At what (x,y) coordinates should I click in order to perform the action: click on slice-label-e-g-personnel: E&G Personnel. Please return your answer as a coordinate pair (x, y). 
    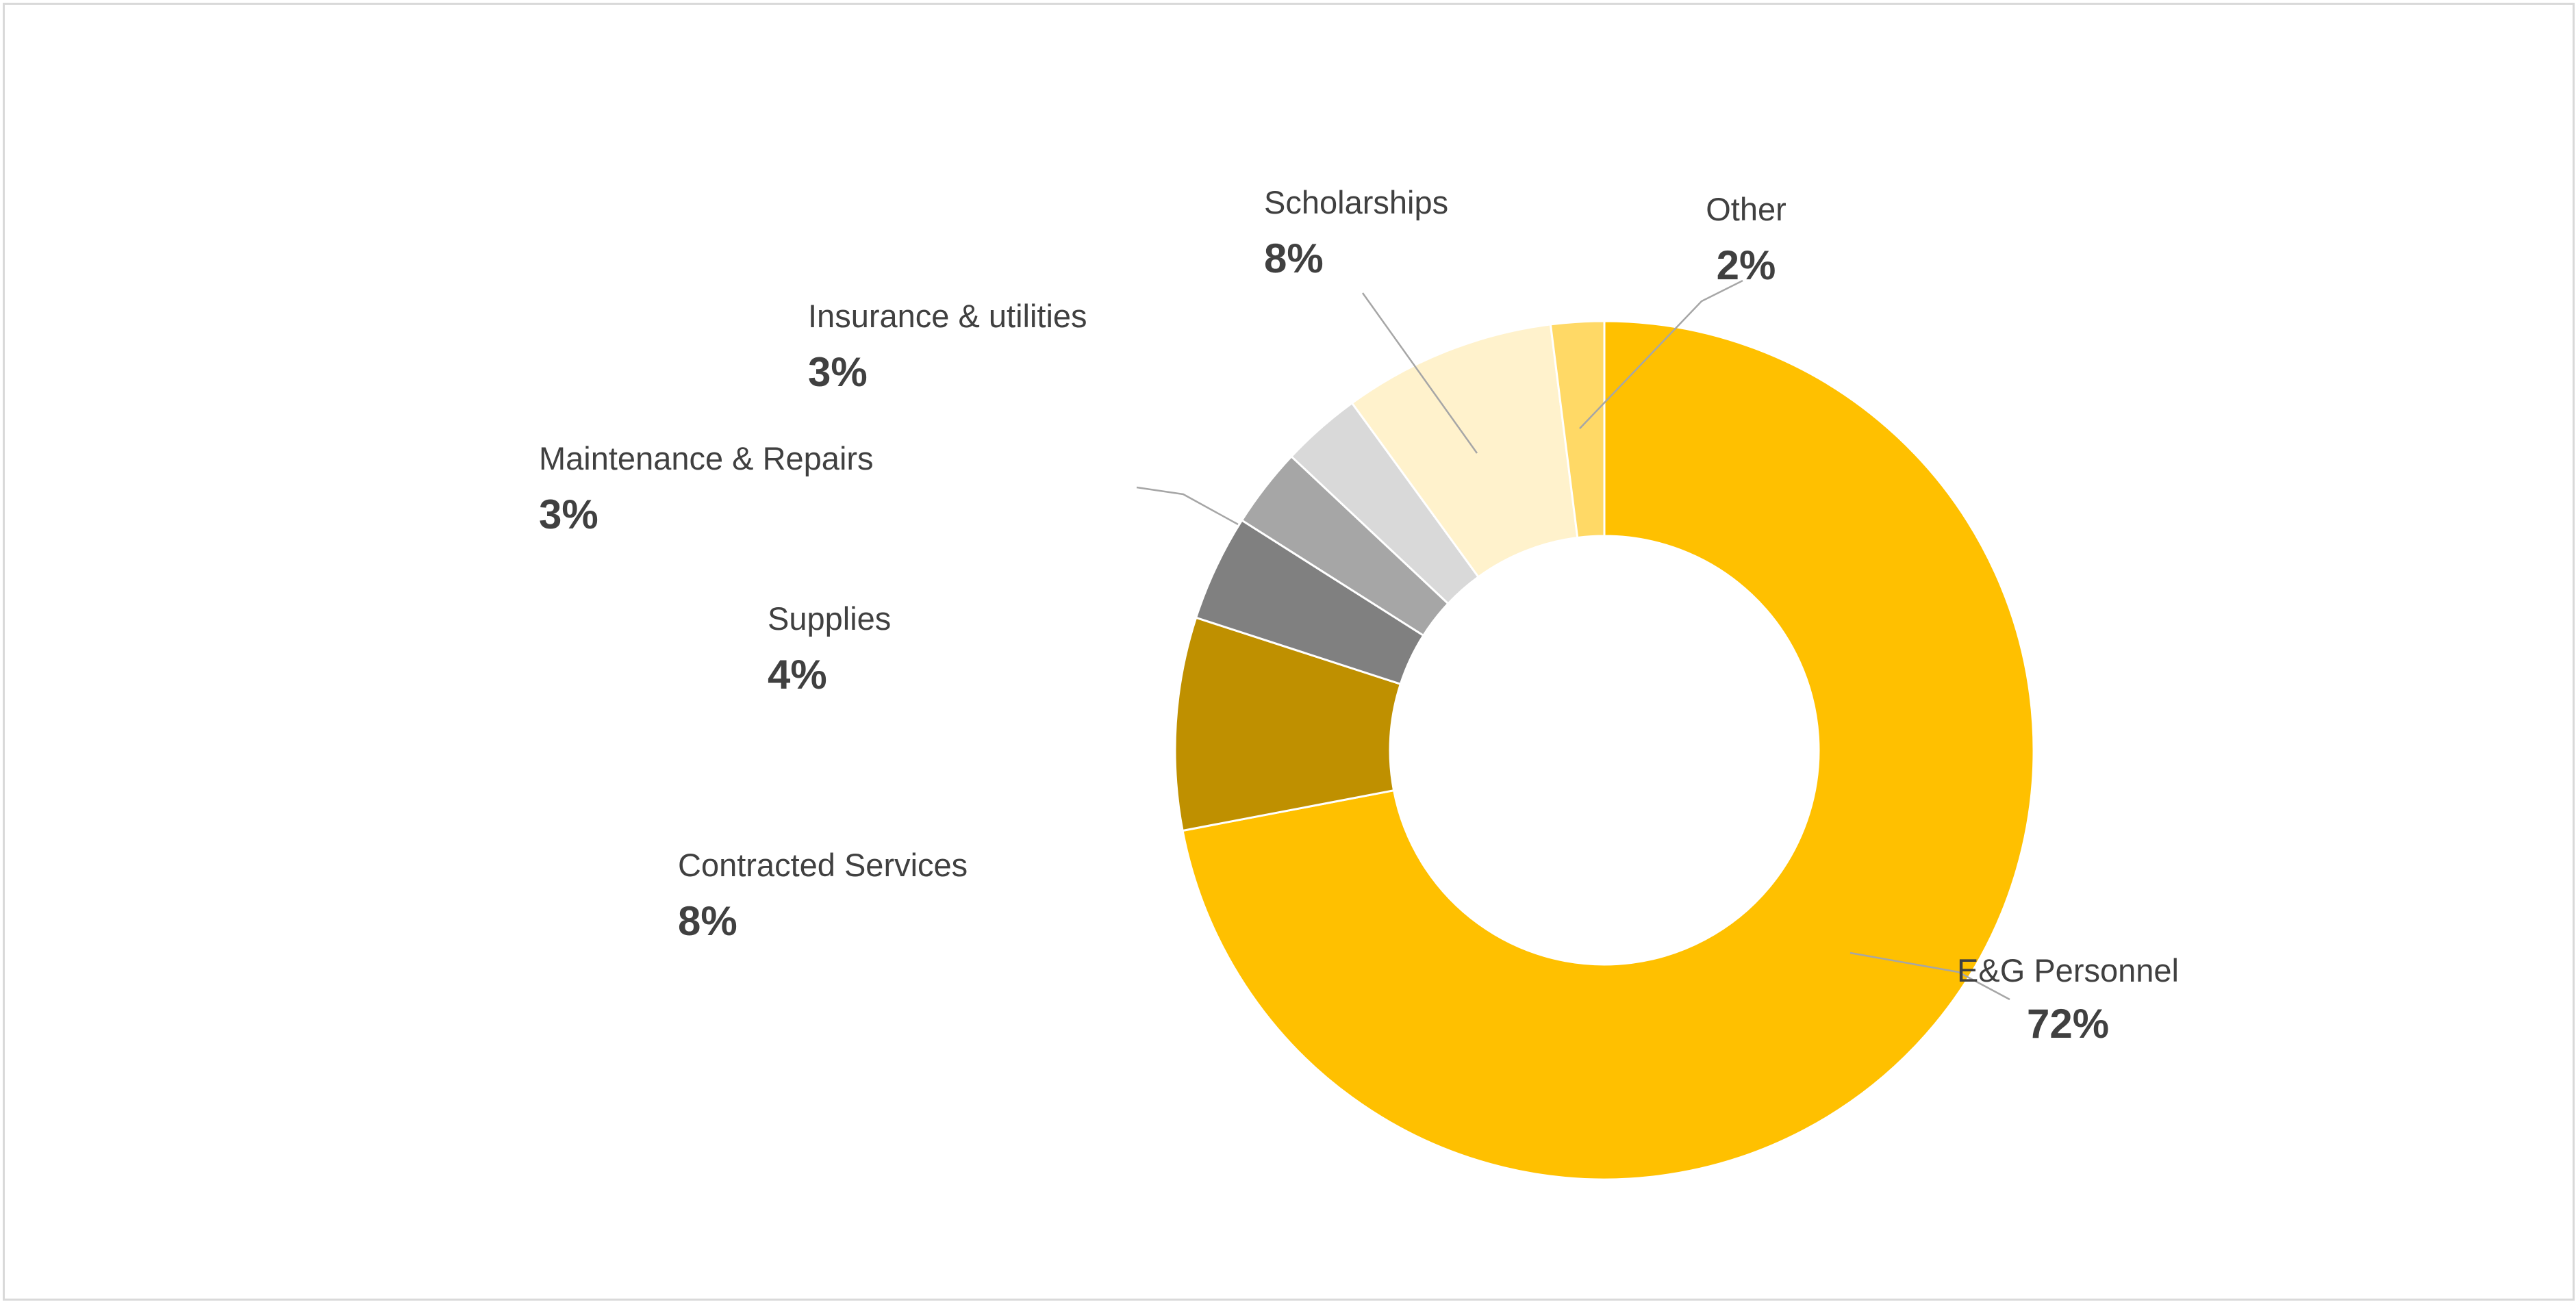
    Looking at the image, I should click on (2068, 970).